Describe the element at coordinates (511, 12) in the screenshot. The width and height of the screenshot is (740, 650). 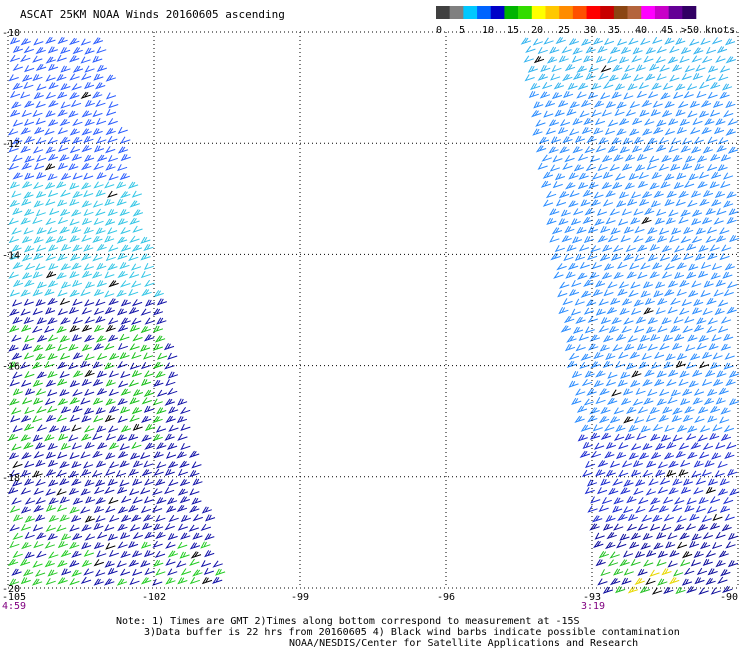
I see `colorbar-swatch` at that location.